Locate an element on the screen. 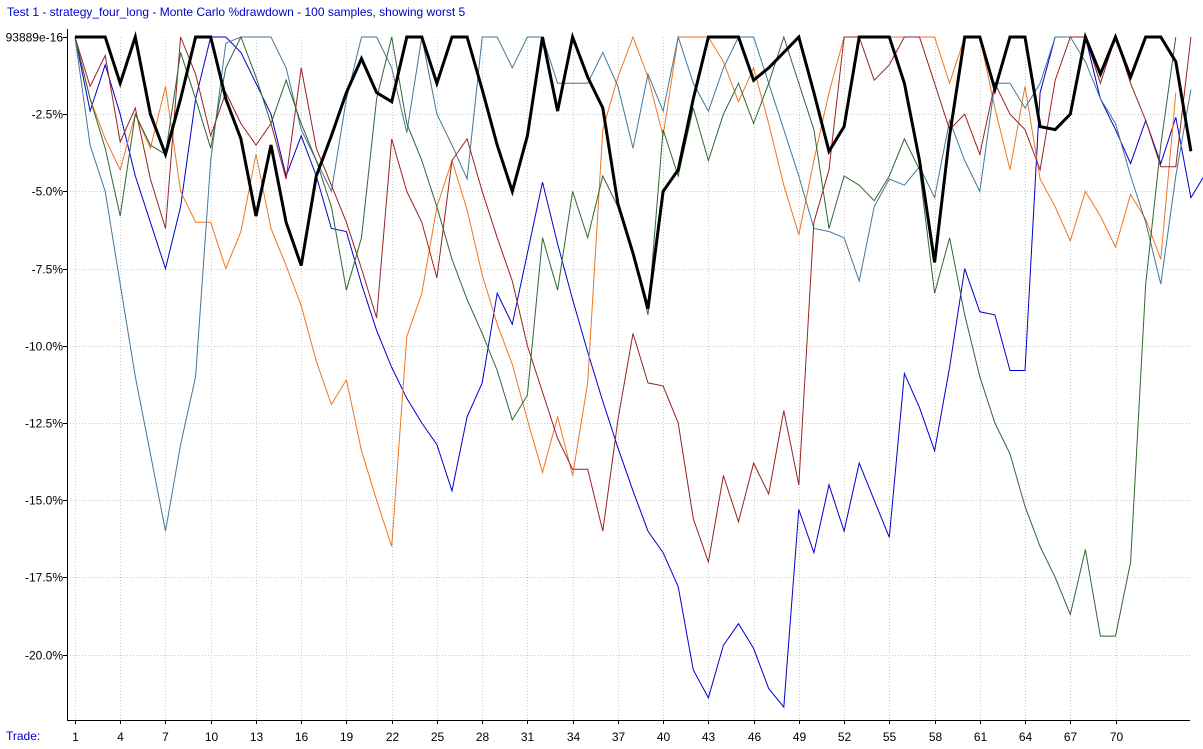  x-tick-label: 64 is located at coordinates (1026, 737).